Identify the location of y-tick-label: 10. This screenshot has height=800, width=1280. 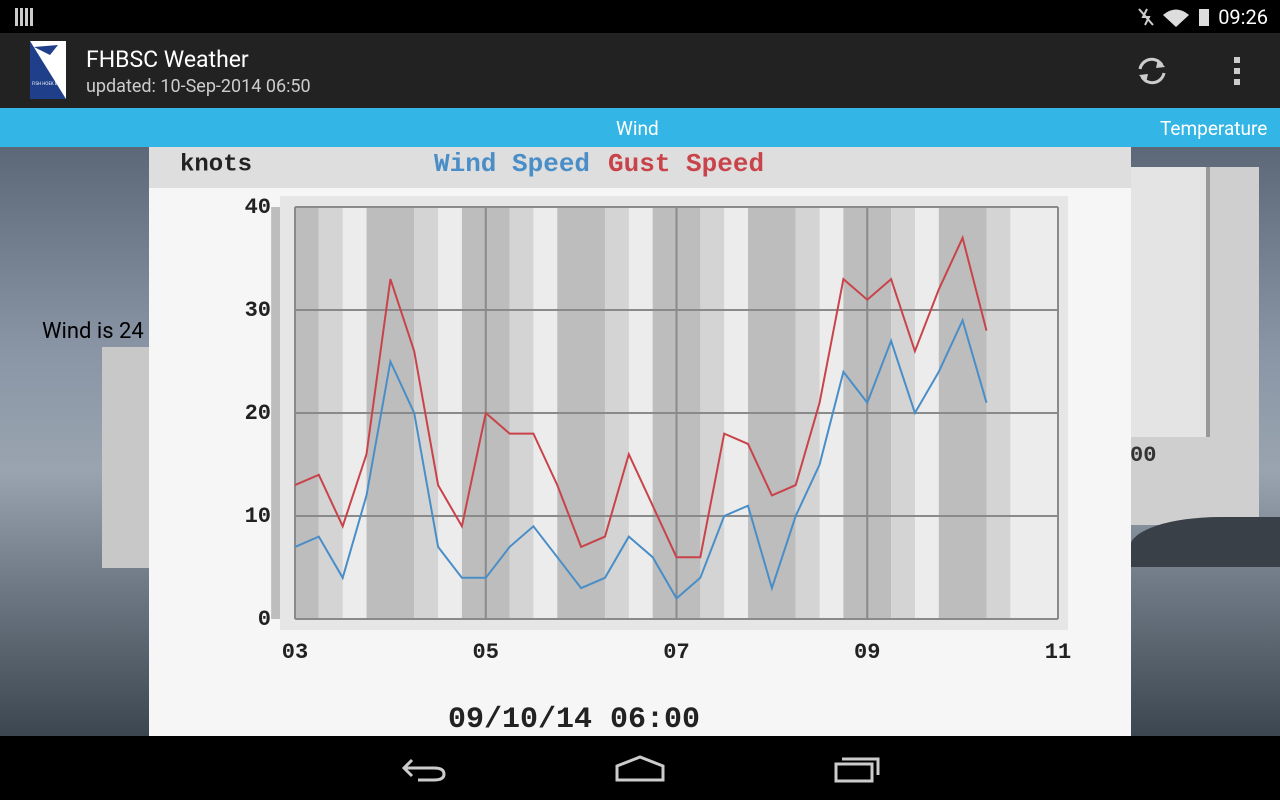
(258, 516).